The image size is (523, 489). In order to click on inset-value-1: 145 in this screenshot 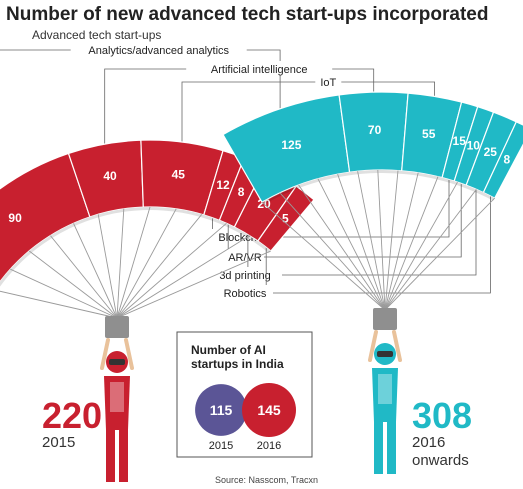, I will do `click(269, 410)`.